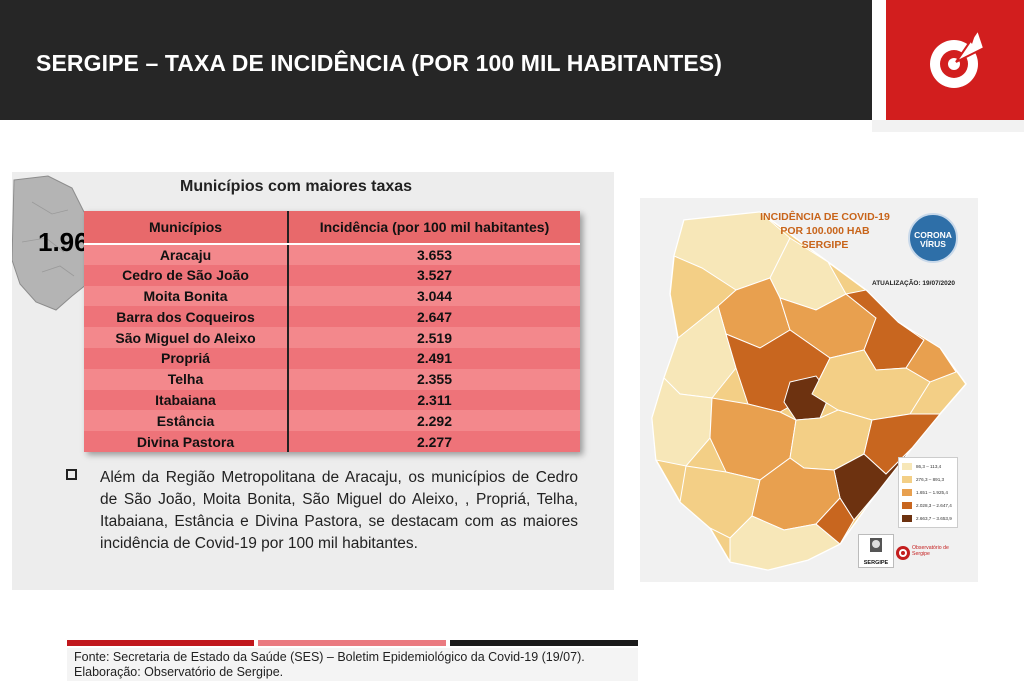 Image resolution: width=1024 pixels, height=683 pixels. What do you see at coordinates (186, 275) in the screenshot?
I see `municipality-name: Cedro de São João` at bounding box center [186, 275].